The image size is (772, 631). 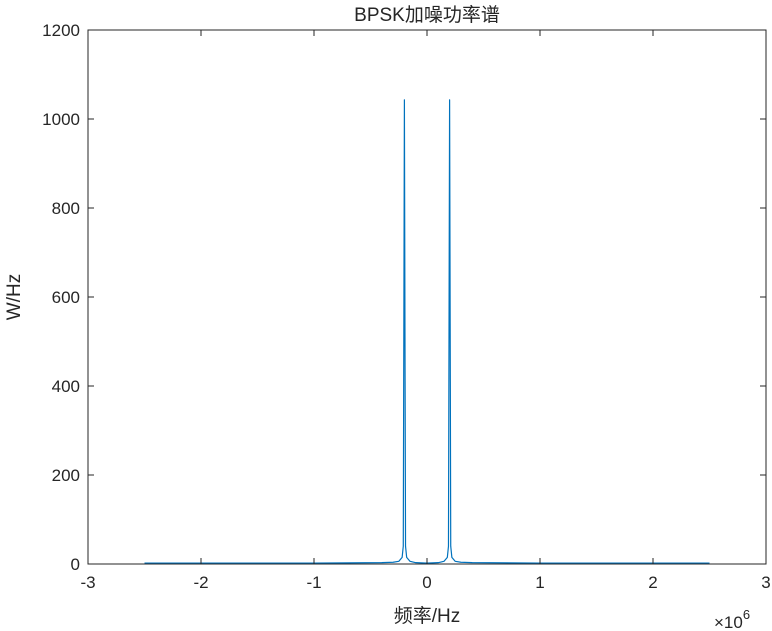 What do you see at coordinates (728, 622) in the screenshot?
I see `x-exponent-prefix: ×10` at bounding box center [728, 622].